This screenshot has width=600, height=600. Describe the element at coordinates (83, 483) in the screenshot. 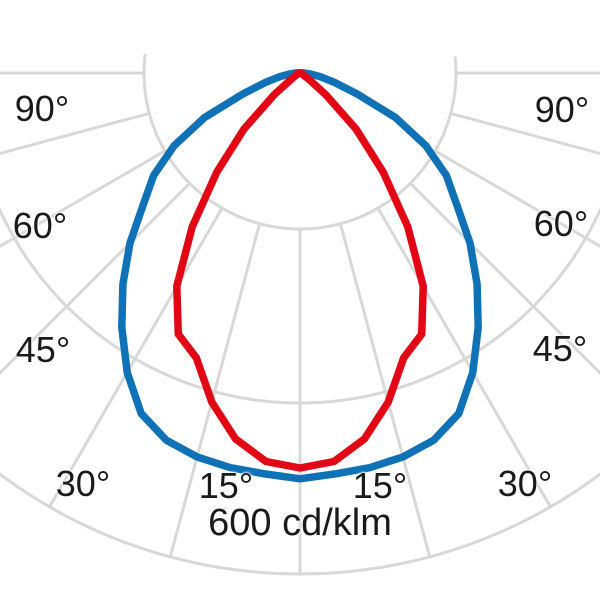

I see `angle-label-30-left: 30°` at that location.